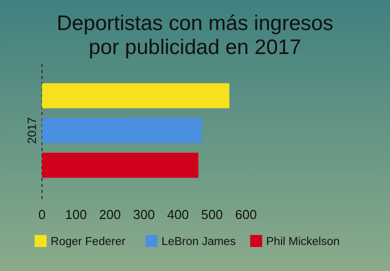 The image size is (390, 271). Describe the element at coordinates (88, 242) in the screenshot. I see `legend-label: Roger Federer` at that location.